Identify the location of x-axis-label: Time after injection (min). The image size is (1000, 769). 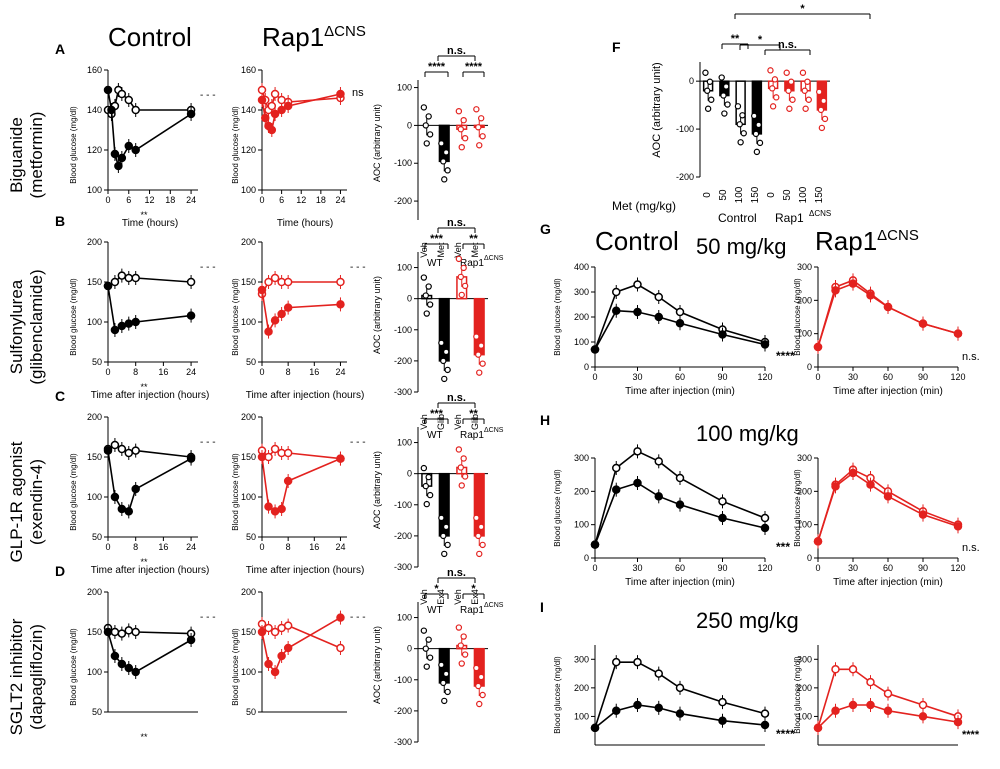
(888, 582).